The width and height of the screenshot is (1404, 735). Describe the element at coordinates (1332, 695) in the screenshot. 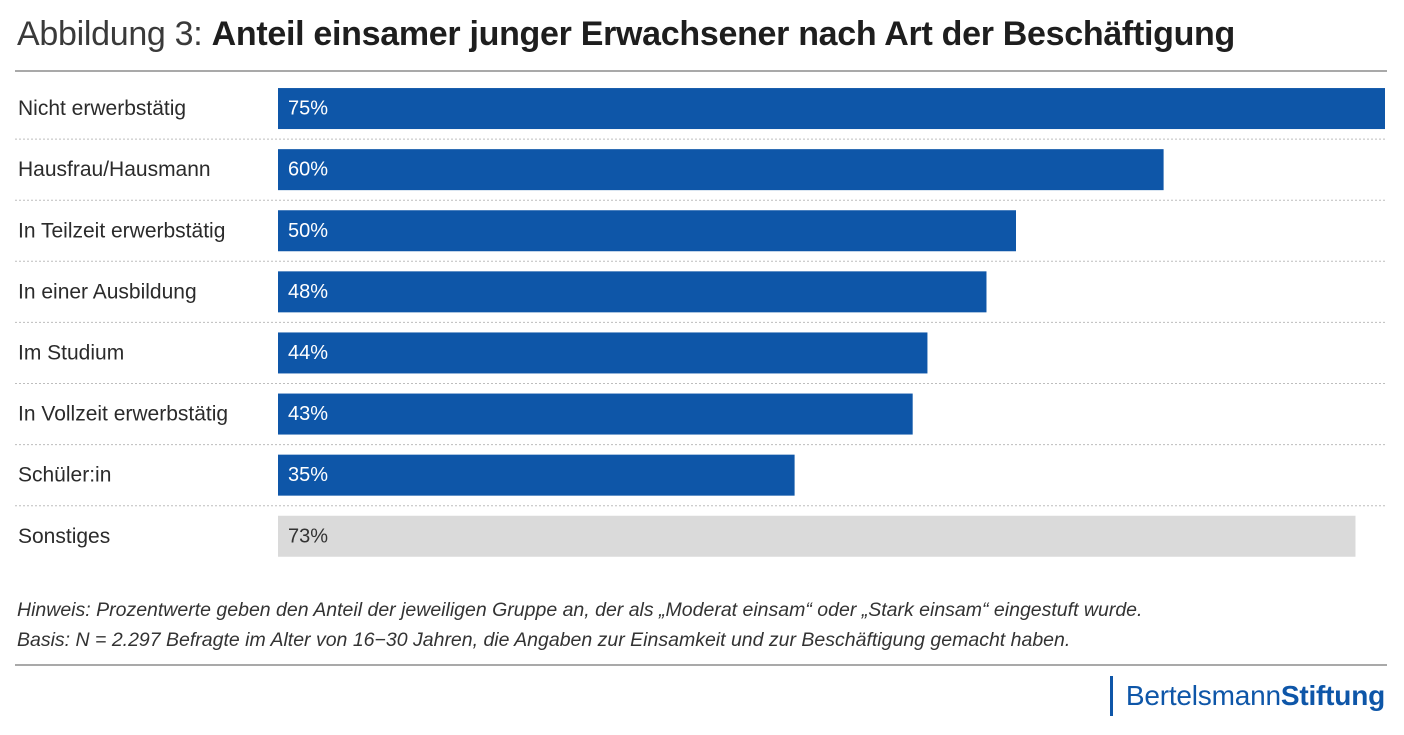

I see `logo-text-bold: Stiftung` at that location.